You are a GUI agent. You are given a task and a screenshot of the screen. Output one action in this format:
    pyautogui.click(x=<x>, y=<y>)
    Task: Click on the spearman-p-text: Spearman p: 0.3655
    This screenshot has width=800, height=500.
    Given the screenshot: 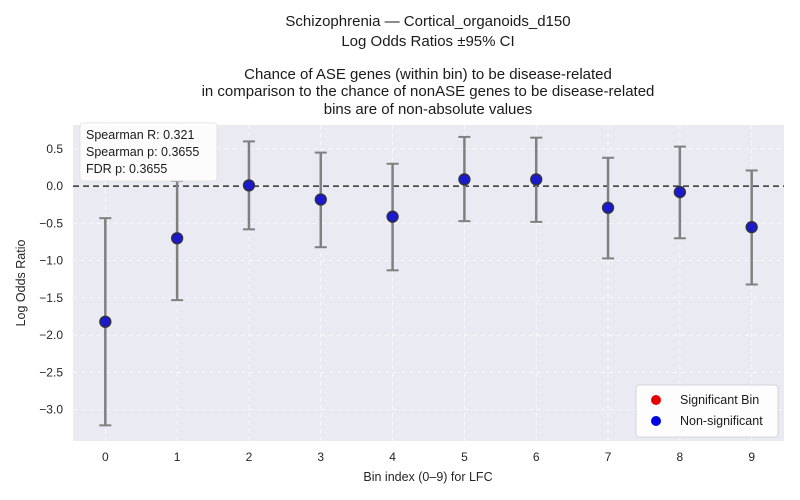 What is the action you would take?
    pyautogui.click(x=142, y=152)
    